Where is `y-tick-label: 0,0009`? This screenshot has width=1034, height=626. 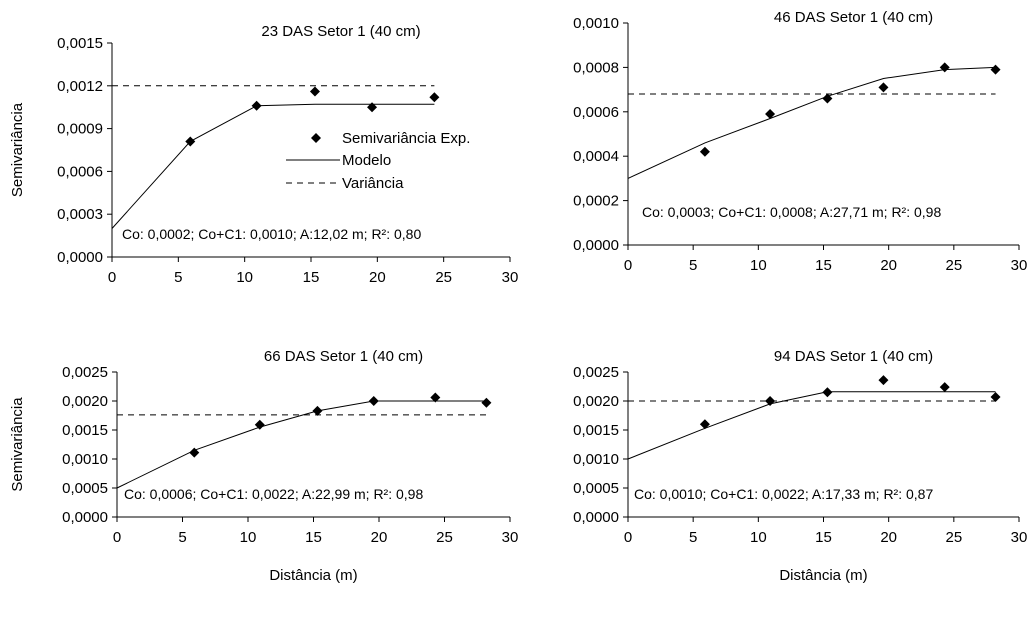 y-tick-label: 0,0009 is located at coordinates (80, 129).